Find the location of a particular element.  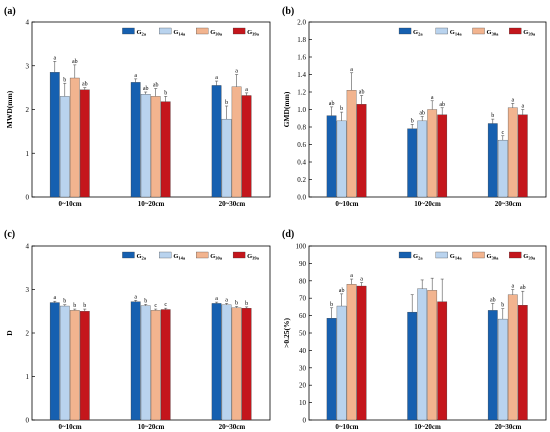

y-tick-label: 70 is located at coordinates (303, 299).